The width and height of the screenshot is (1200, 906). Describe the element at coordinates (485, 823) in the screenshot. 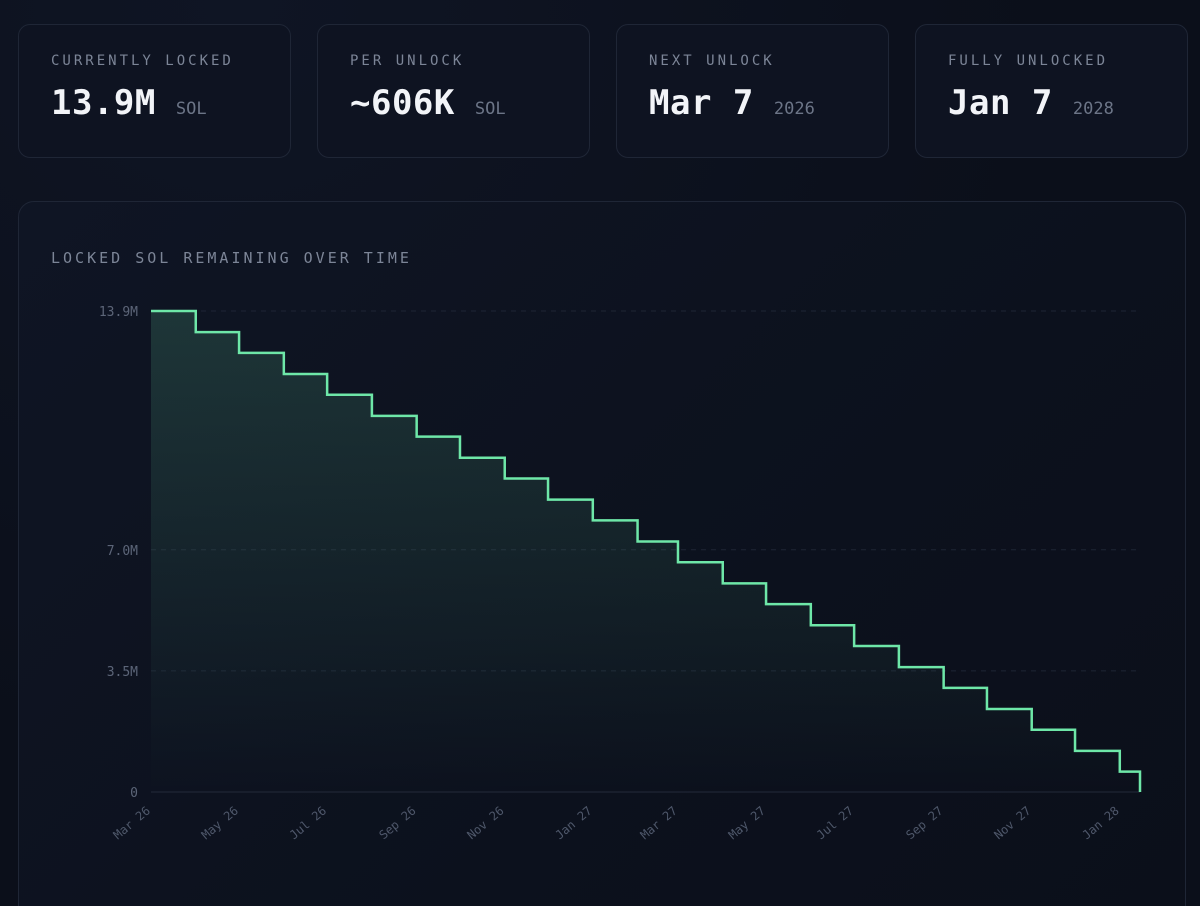

I see `x-tick-label: Nov 26` at that location.